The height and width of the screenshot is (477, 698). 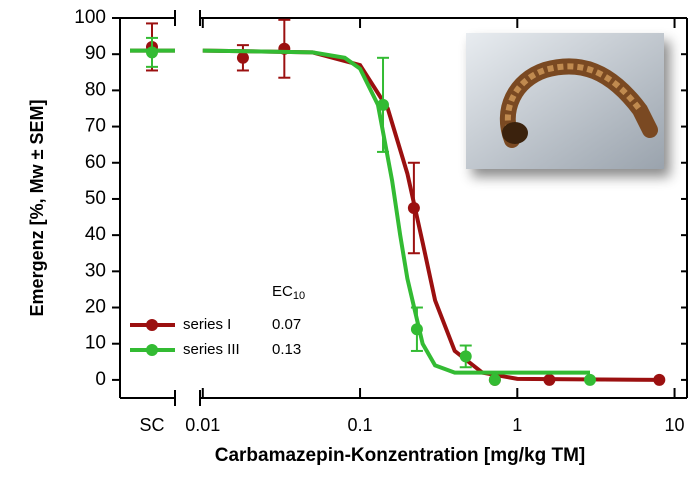 I want to click on legend-header-main: EC, so click(x=282, y=291).